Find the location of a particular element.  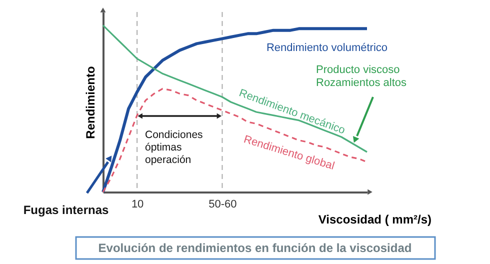

series-label: Rendimiento volumétrico is located at coordinates (327, 48).